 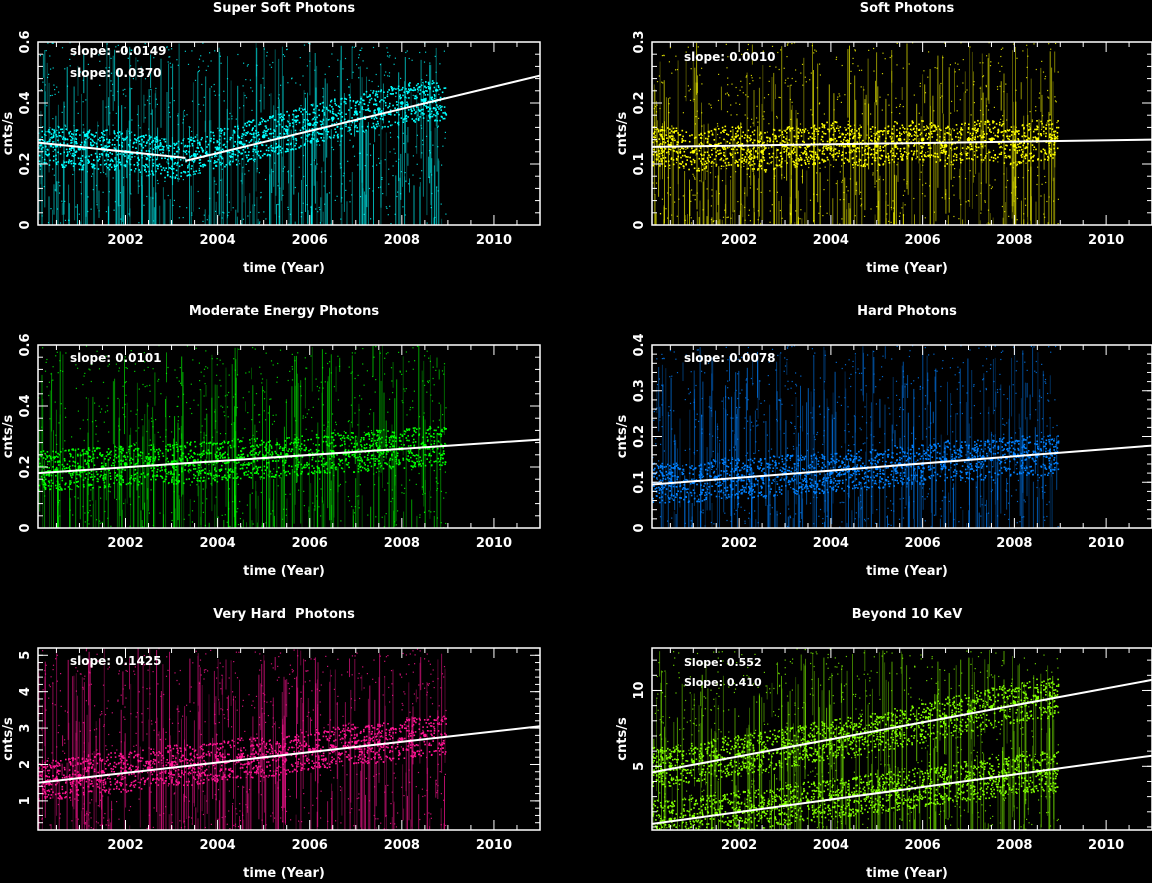 What do you see at coordinates (116, 73) in the screenshot?
I see `slope-annotation: slope: 0.0370` at bounding box center [116, 73].